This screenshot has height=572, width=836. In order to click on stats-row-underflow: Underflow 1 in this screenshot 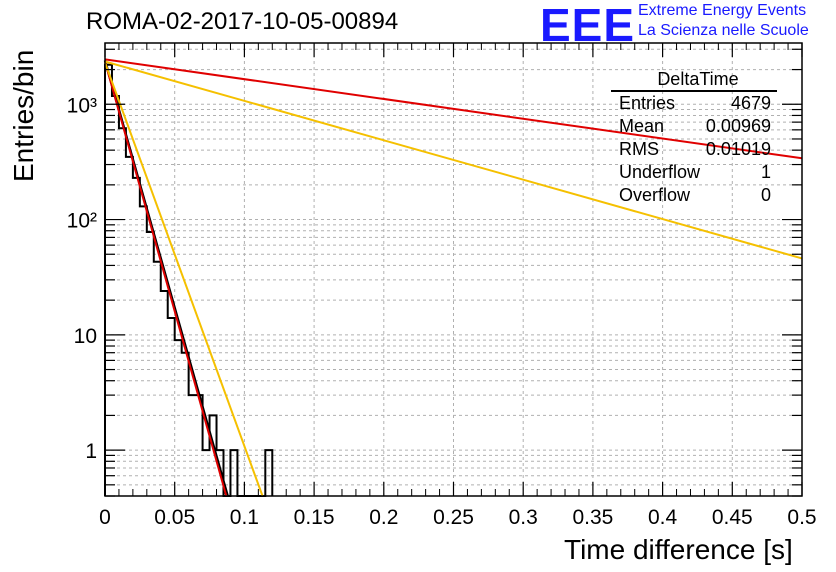, I will do `click(694, 172)`.